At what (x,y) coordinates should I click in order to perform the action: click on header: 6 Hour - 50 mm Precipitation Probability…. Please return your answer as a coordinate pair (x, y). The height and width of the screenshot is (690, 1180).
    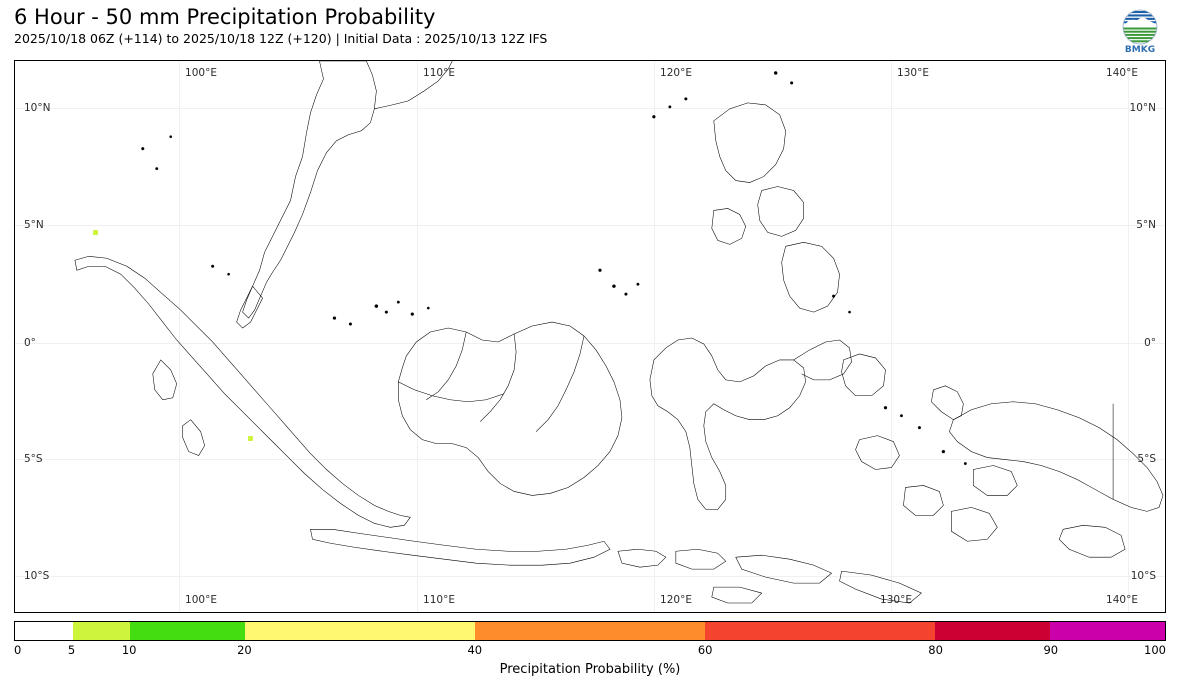
    Looking at the image, I should click on (514, 25).